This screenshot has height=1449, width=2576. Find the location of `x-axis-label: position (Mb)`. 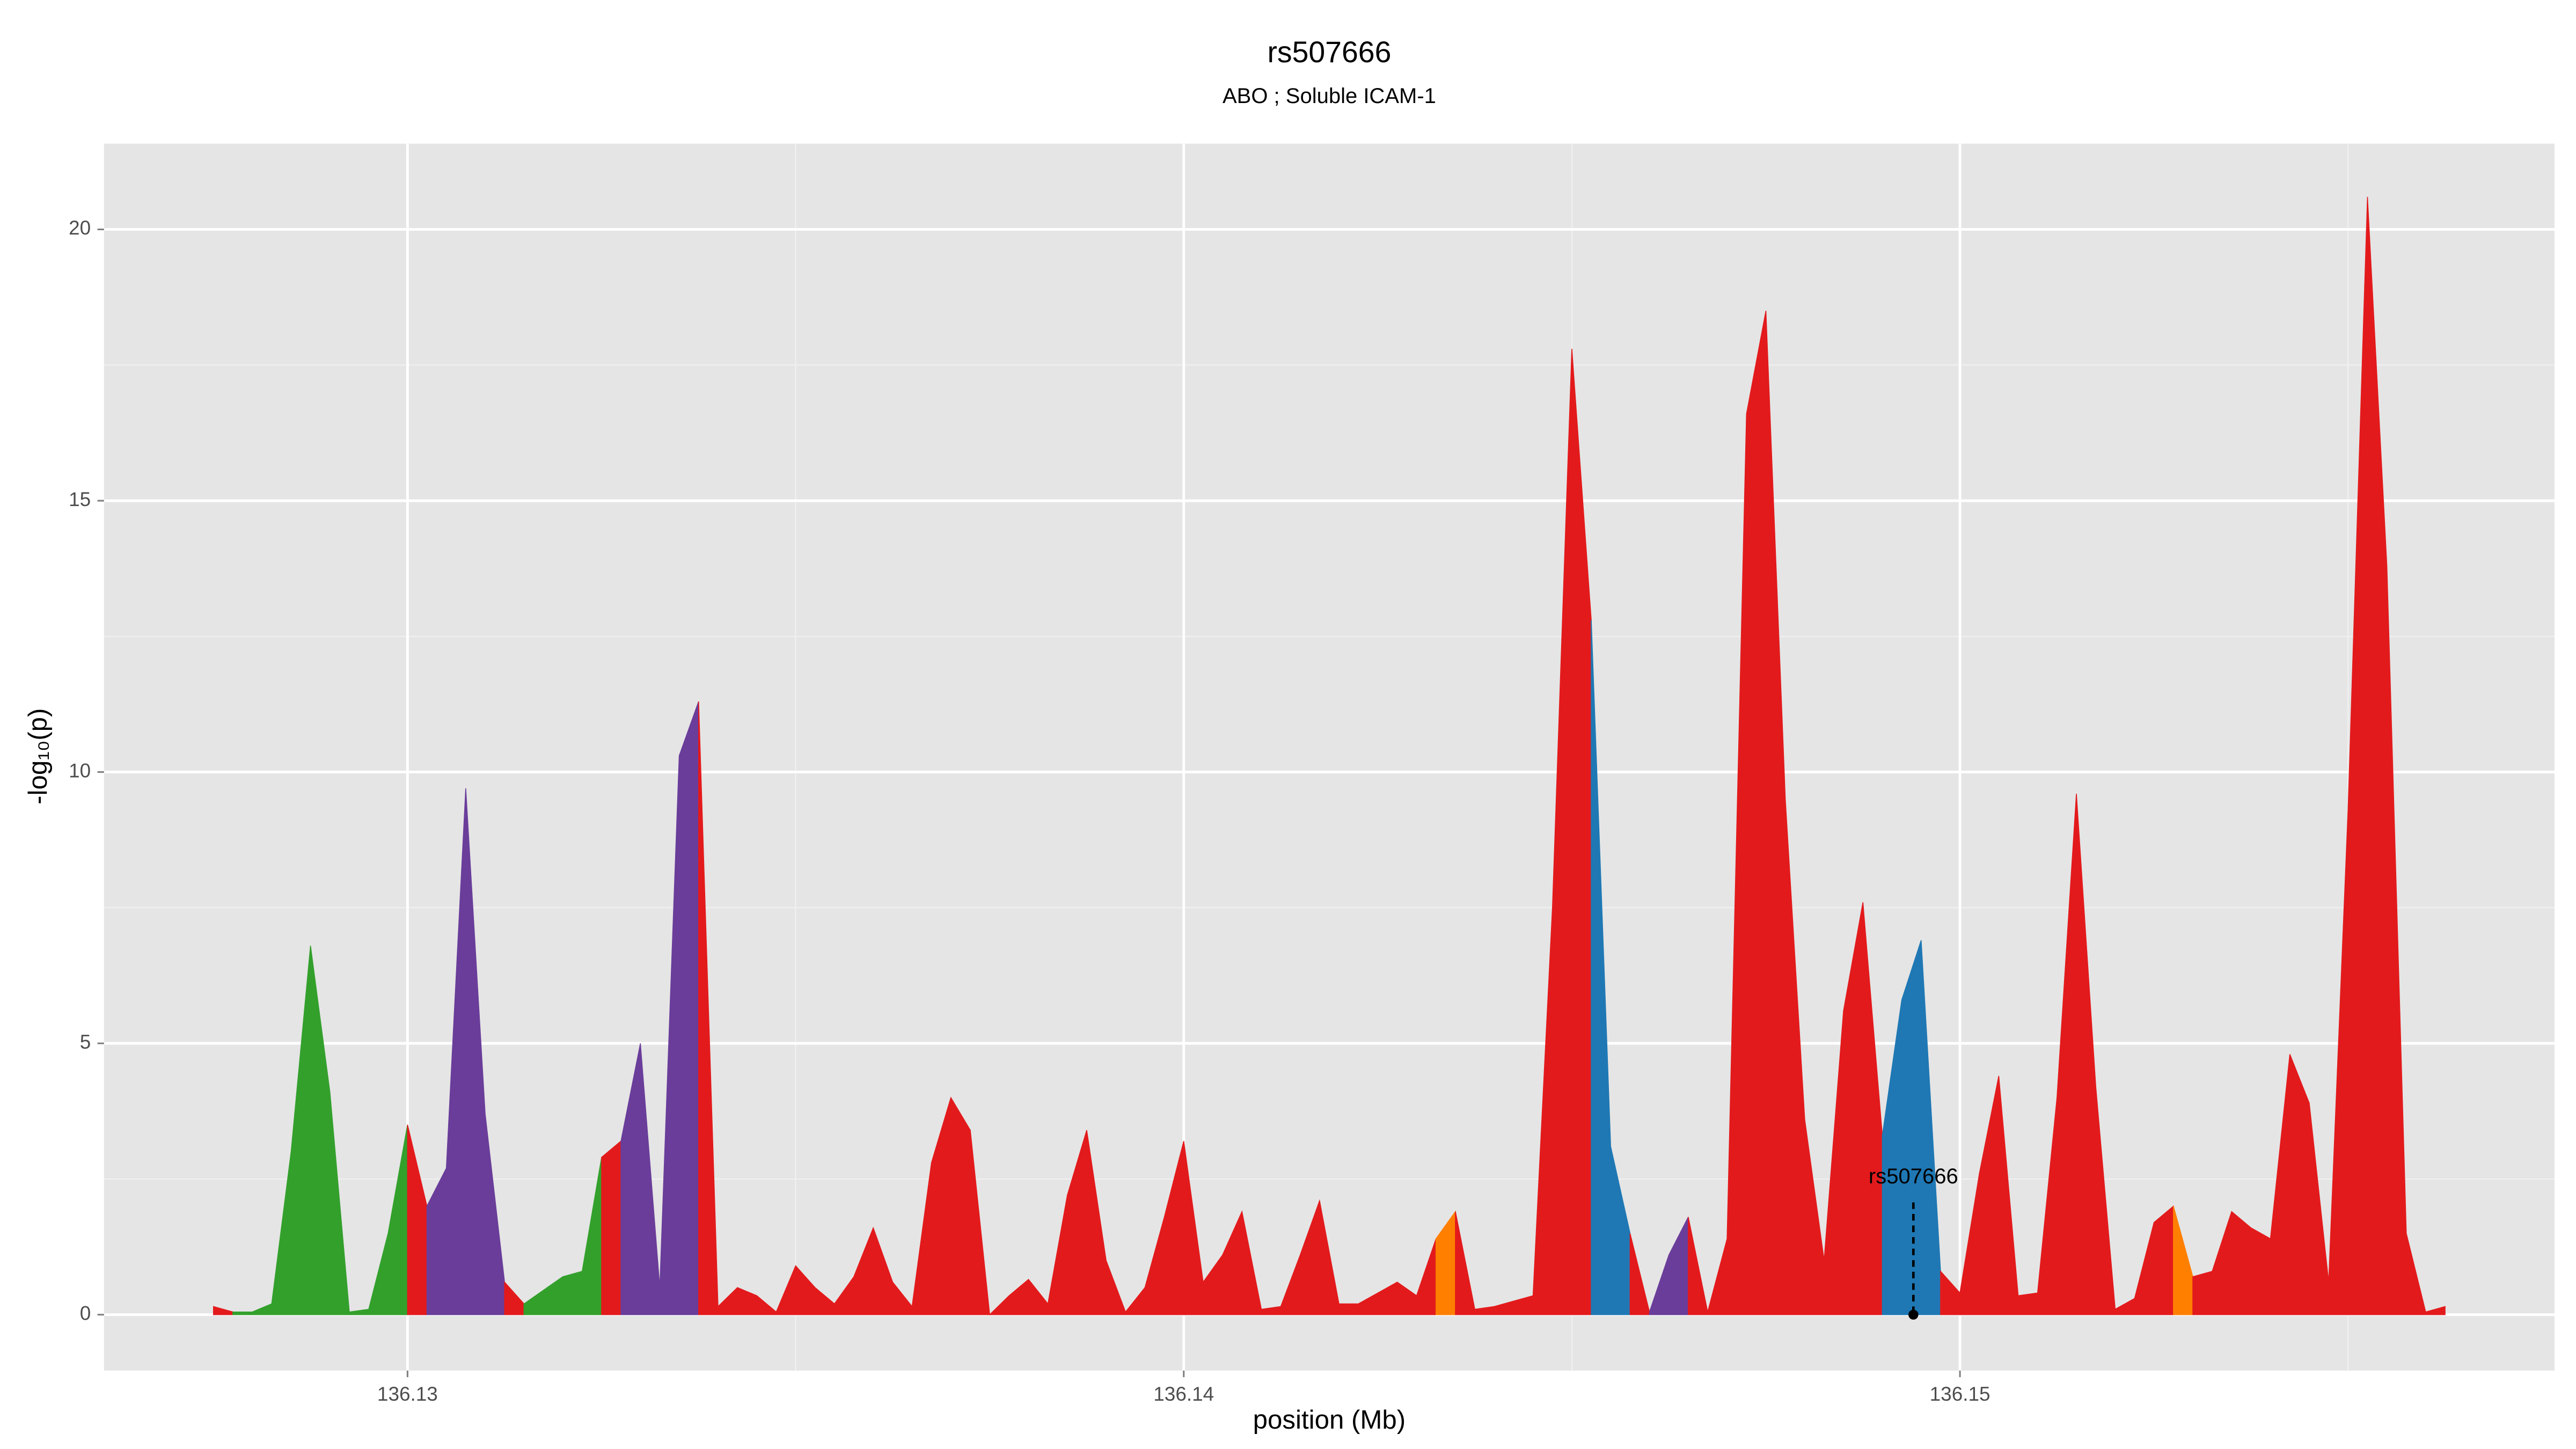

x-axis-label: position (Mb) is located at coordinates (1329, 1420).